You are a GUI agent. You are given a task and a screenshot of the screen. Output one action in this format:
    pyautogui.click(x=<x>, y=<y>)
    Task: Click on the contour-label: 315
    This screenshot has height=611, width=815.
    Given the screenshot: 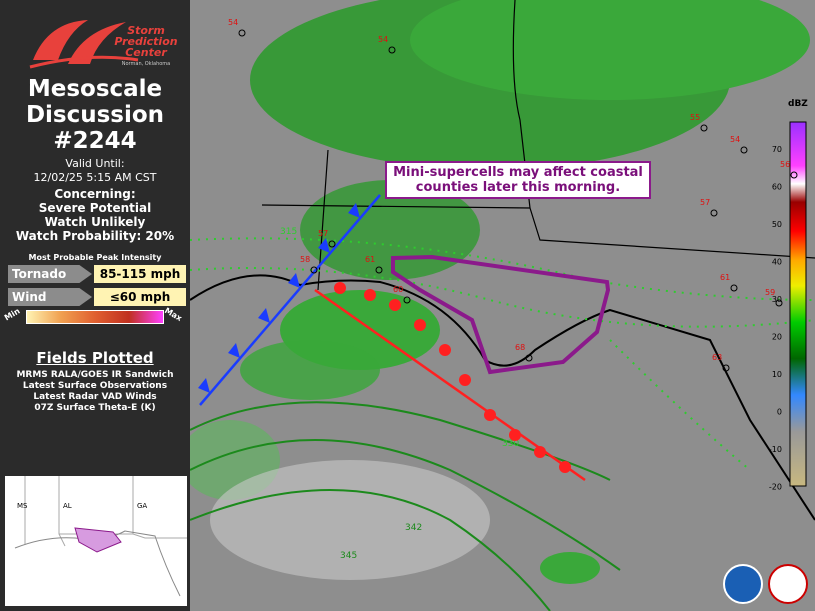 What is the action you would take?
    pyautogui.click(x=288, y=232)
    